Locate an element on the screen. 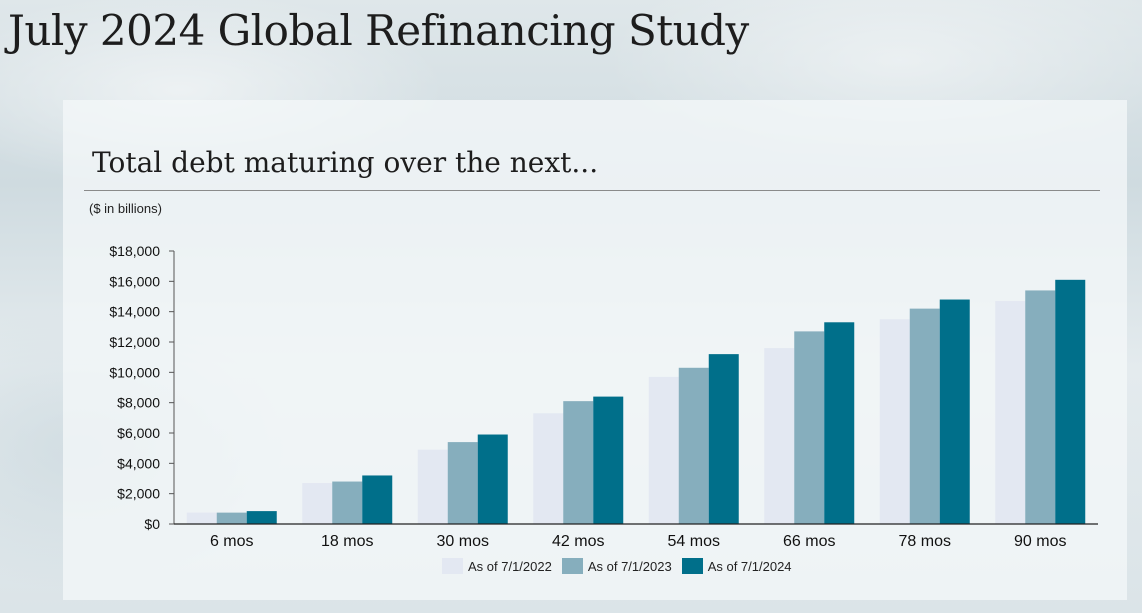 Image resolution: width=1142 pixels, height=613 pixels. title-divider is located at coordinates (592, 190).